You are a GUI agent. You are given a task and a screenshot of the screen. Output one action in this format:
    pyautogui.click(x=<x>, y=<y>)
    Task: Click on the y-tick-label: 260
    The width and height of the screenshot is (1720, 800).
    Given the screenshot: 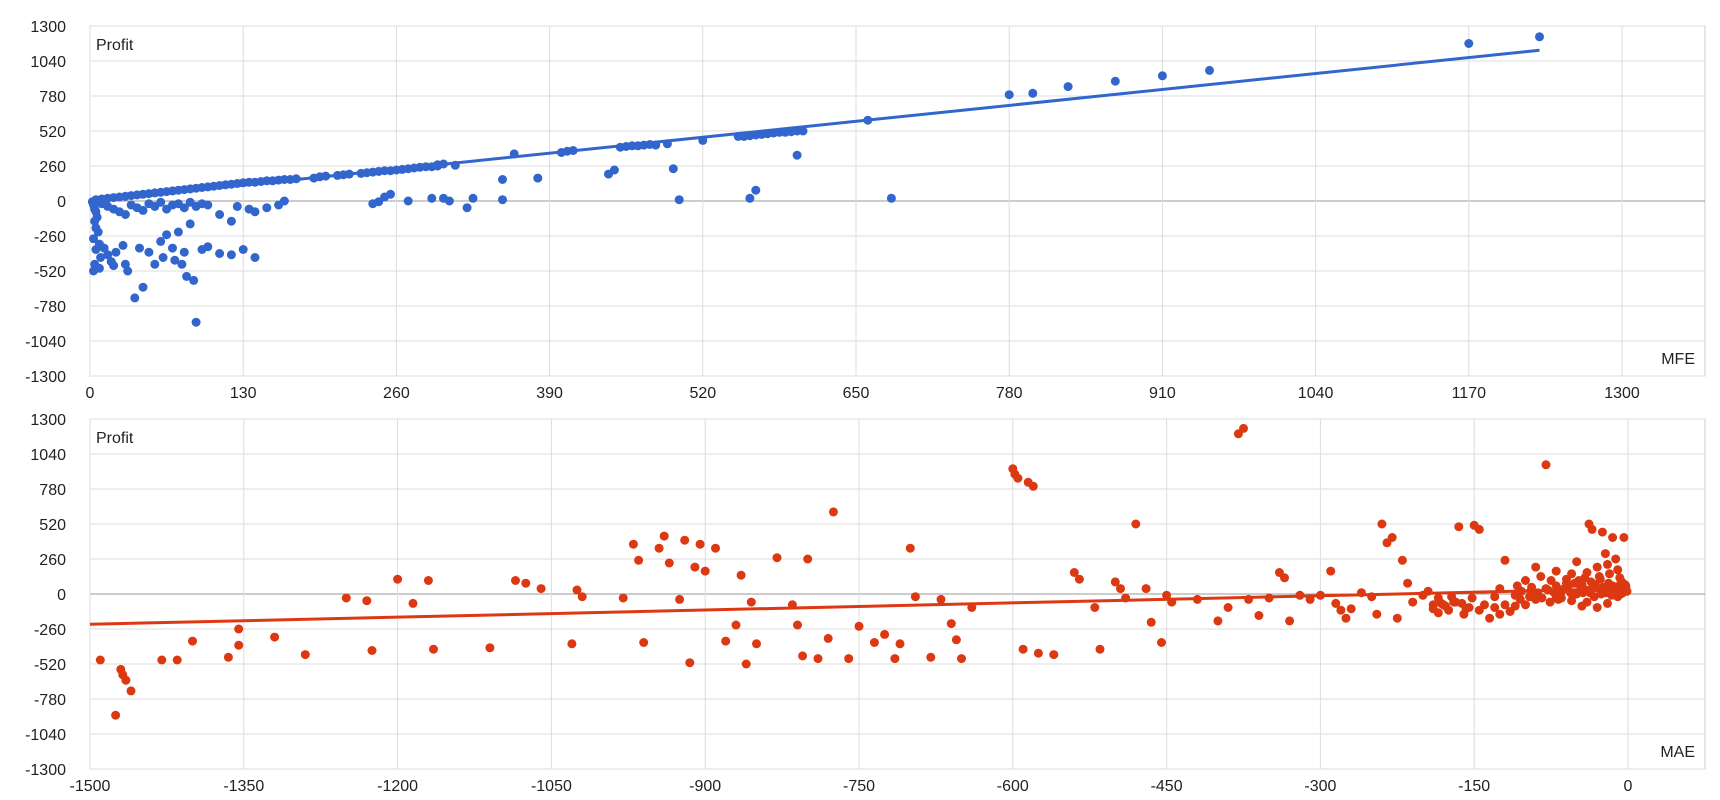 What is the action you would take?
    pyautogui.click(x=52, y=167)
    